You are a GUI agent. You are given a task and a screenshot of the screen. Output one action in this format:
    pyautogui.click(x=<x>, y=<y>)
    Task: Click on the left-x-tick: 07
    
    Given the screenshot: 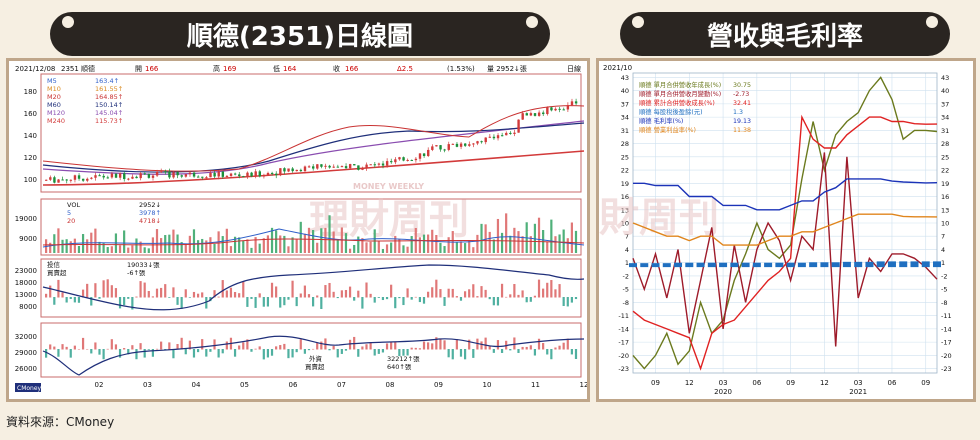 What is the action you would take?
    pyautogui.click(x=341, y=385)
    